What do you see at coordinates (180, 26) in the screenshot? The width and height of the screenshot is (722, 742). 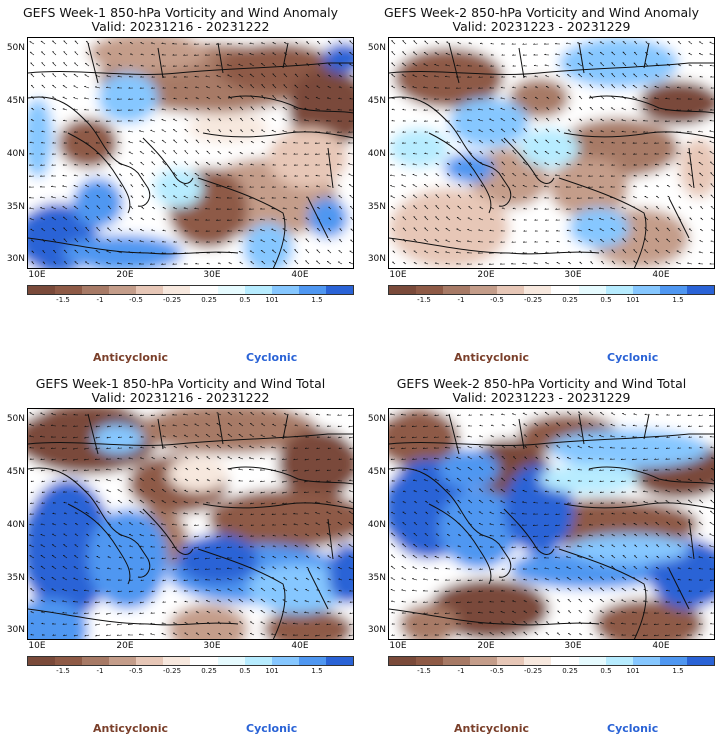 I see `panel-valid-dates: Valid: 20231216 - 20231222` at bounding box center [180, 26].